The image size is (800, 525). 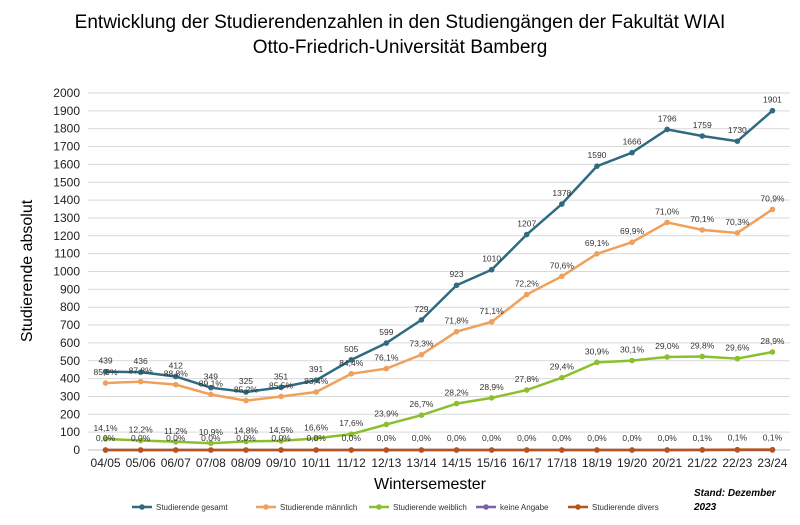 I want to click on x-tick-label: 06/07, so click(x=176, y=463).